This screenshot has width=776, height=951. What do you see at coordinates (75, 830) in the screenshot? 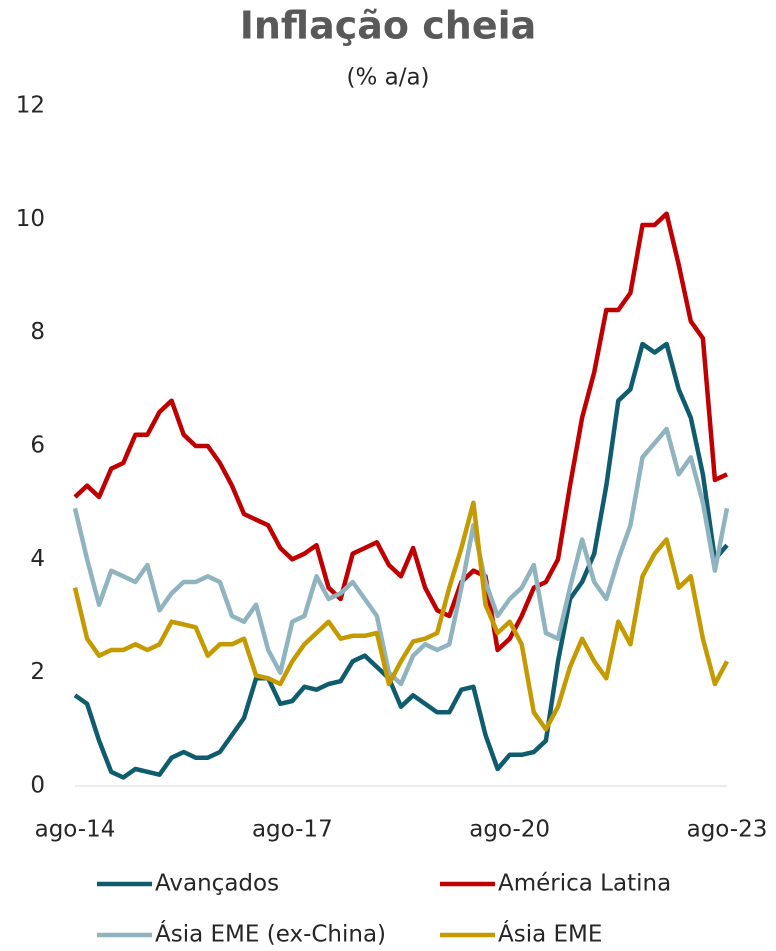
I see `x-tick-label: ago-14` at bounding box center [75, 830].